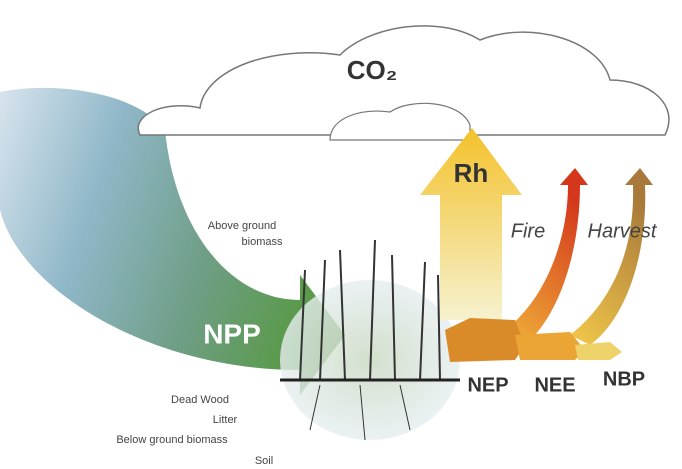  What do you see at coordinates (200, 400) in the screenshot?
I see `dead-wood-label: Dead Wood` at bounding box center [200, 400].